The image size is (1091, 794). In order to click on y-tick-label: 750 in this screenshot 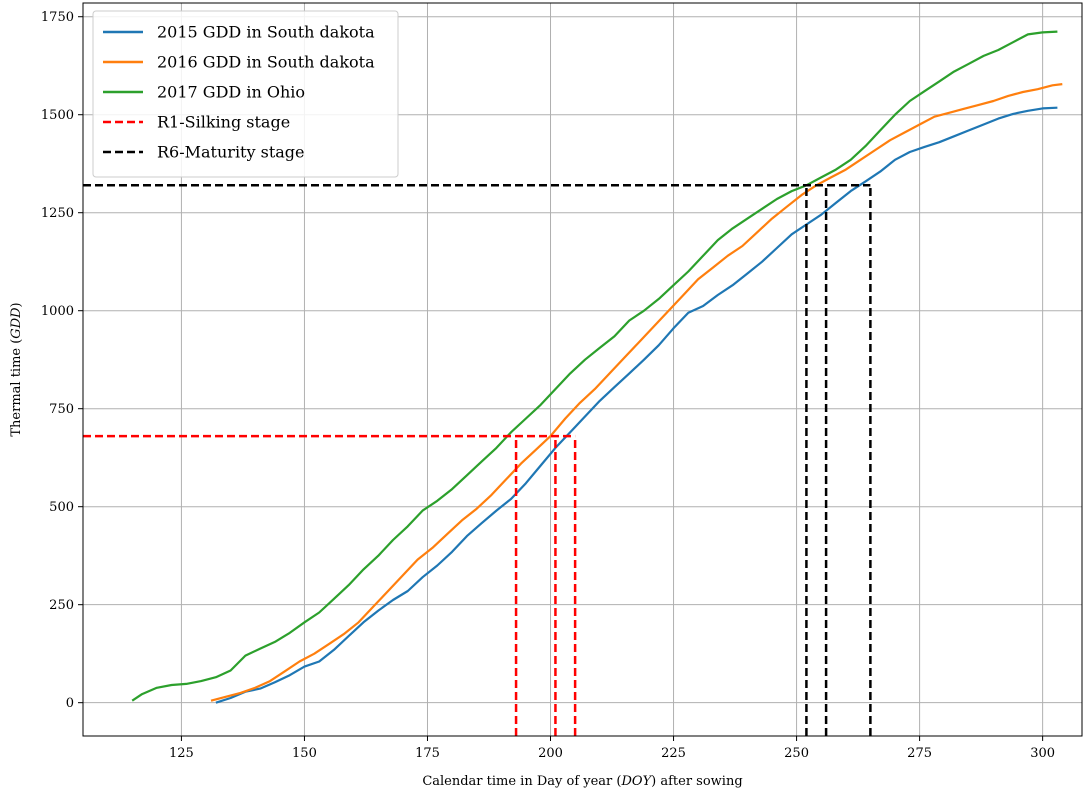, I will do `click(61, 409)`.